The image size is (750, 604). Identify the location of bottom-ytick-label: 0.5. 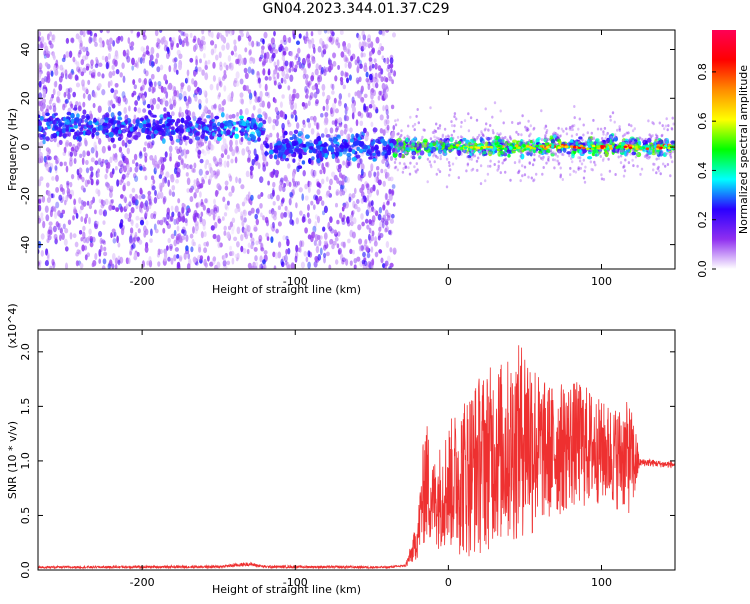
(25, 516).